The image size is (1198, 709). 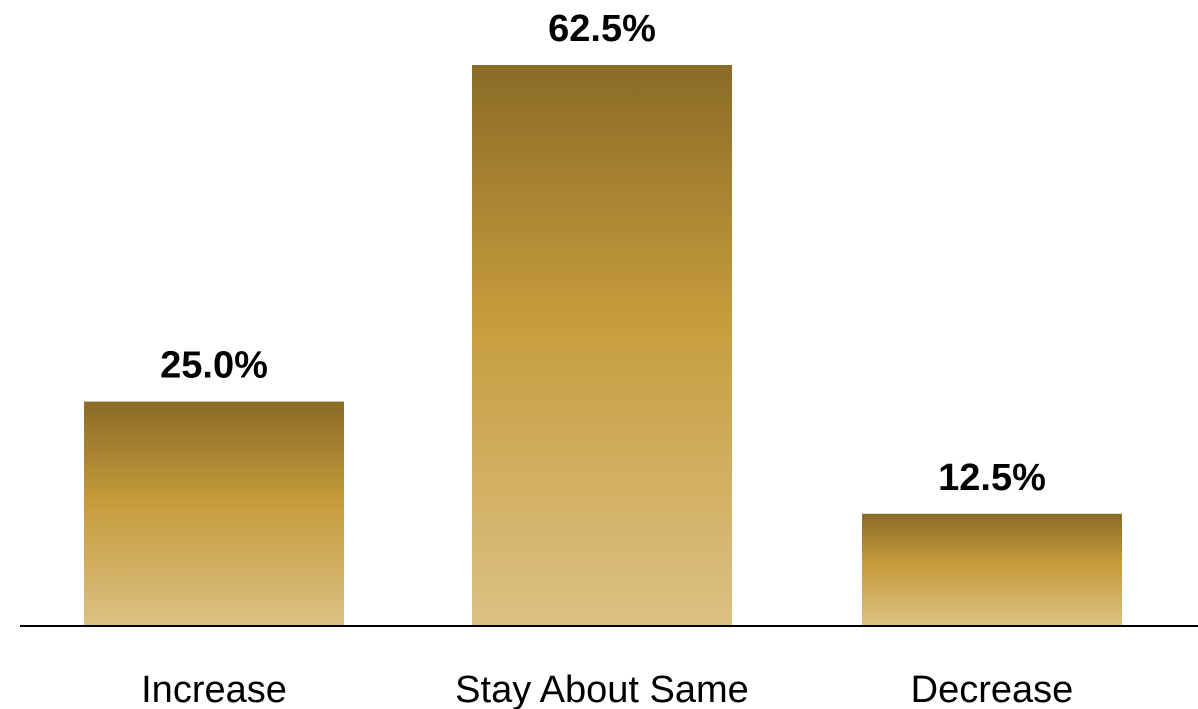 What do you see at coordinates (602, 29) in the screenshot?
I see `data-label: 62.5%` at bounding box center [602, 29].